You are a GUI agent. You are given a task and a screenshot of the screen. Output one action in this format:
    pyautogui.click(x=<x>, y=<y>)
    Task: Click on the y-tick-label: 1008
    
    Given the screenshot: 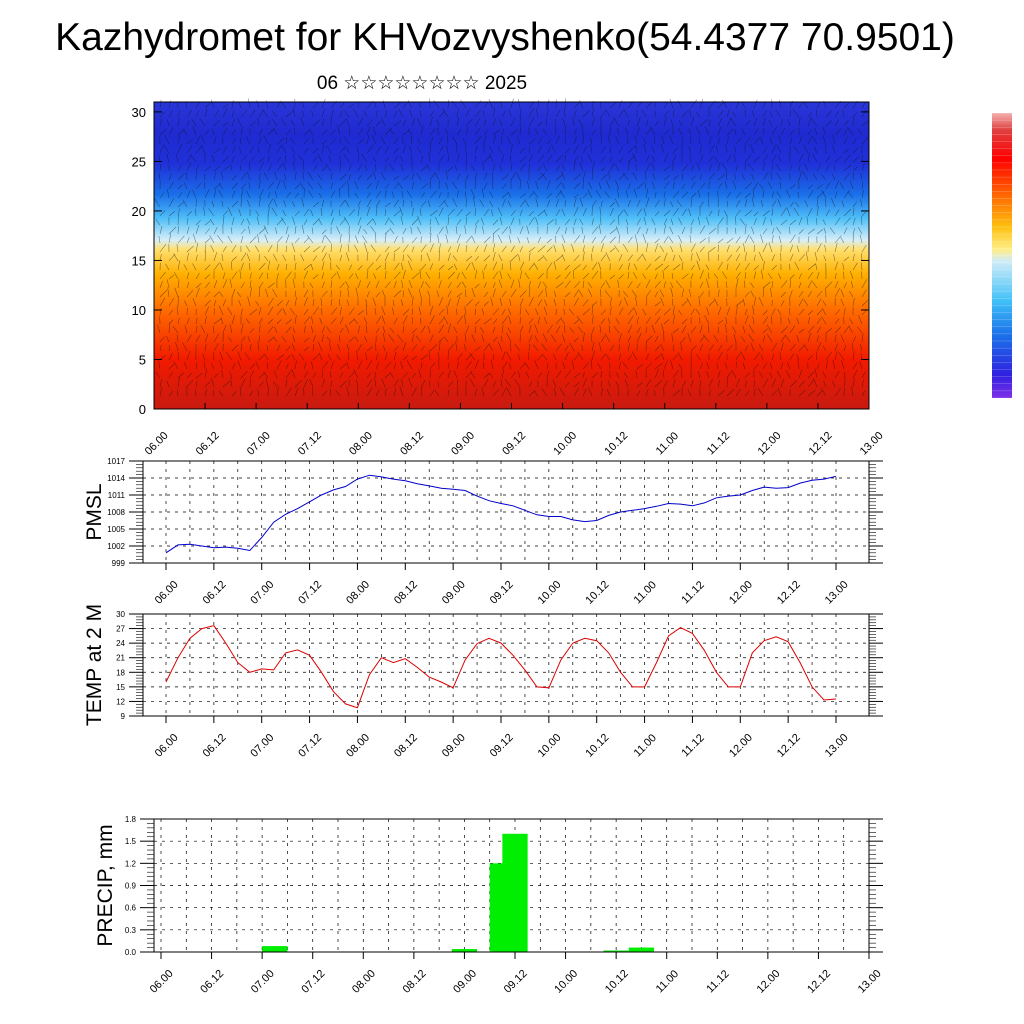 What is the action you would take?
    pyautogui.click(x=116, y=512)
    